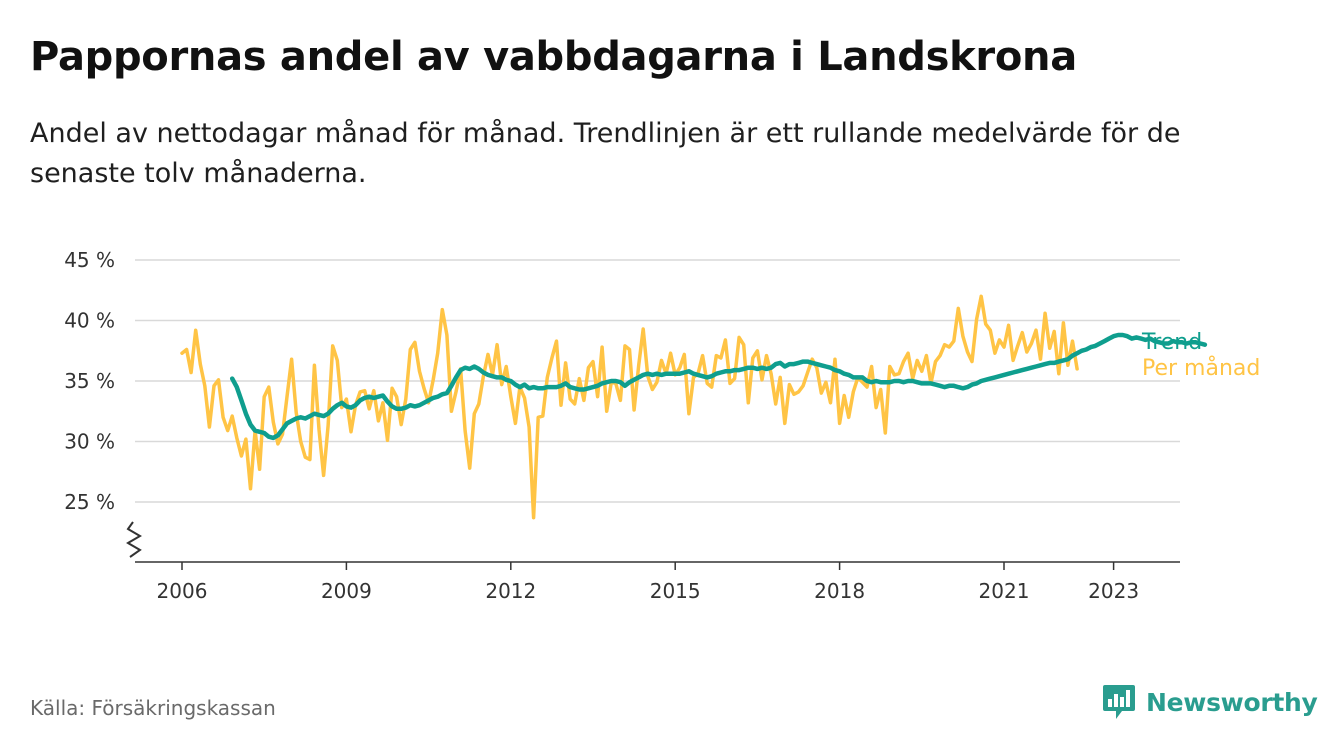 The height and width of the screenshot is (753, 1340). I want to click on monthly-series-label: Per månad, so click(1201, 368).